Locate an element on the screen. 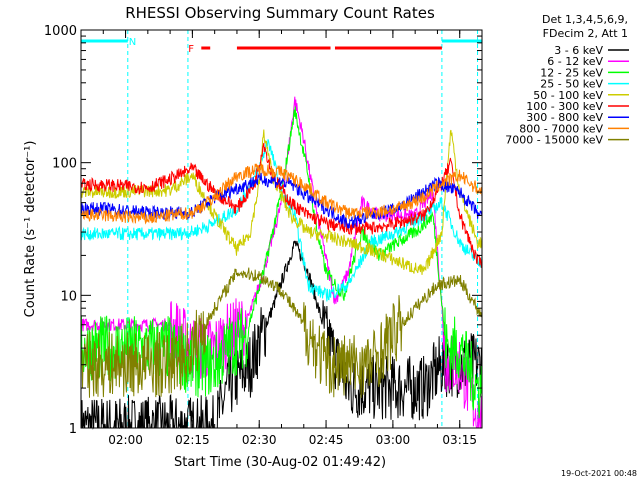 Image resolution: width=640 pixels, height=480 pixels. footer-date: 19-Oct-2021 00:48 is located at coordinates (599, 473).